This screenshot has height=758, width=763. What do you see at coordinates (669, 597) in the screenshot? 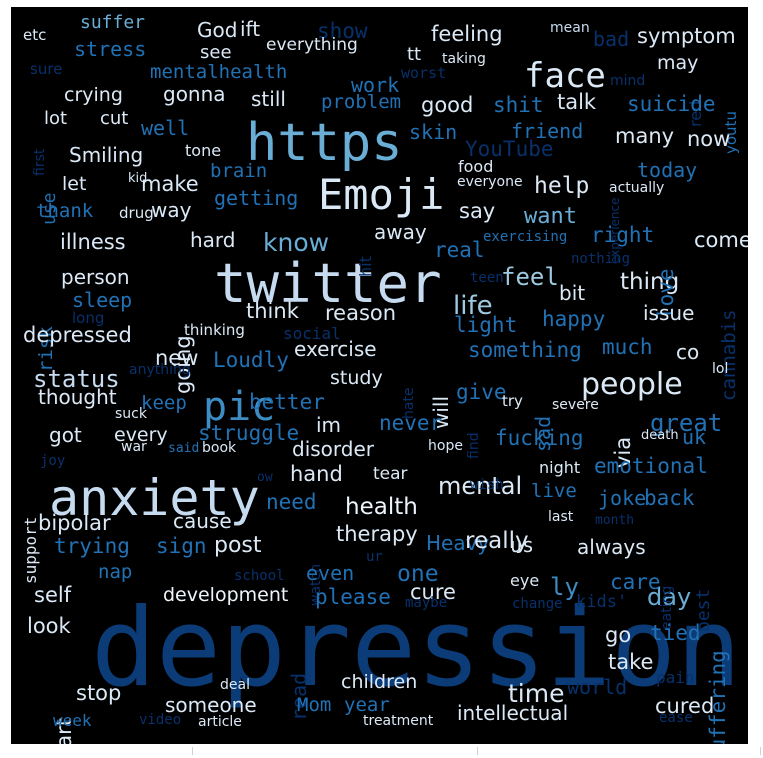
I see `word-day: day` at bounding box center [669, 597].